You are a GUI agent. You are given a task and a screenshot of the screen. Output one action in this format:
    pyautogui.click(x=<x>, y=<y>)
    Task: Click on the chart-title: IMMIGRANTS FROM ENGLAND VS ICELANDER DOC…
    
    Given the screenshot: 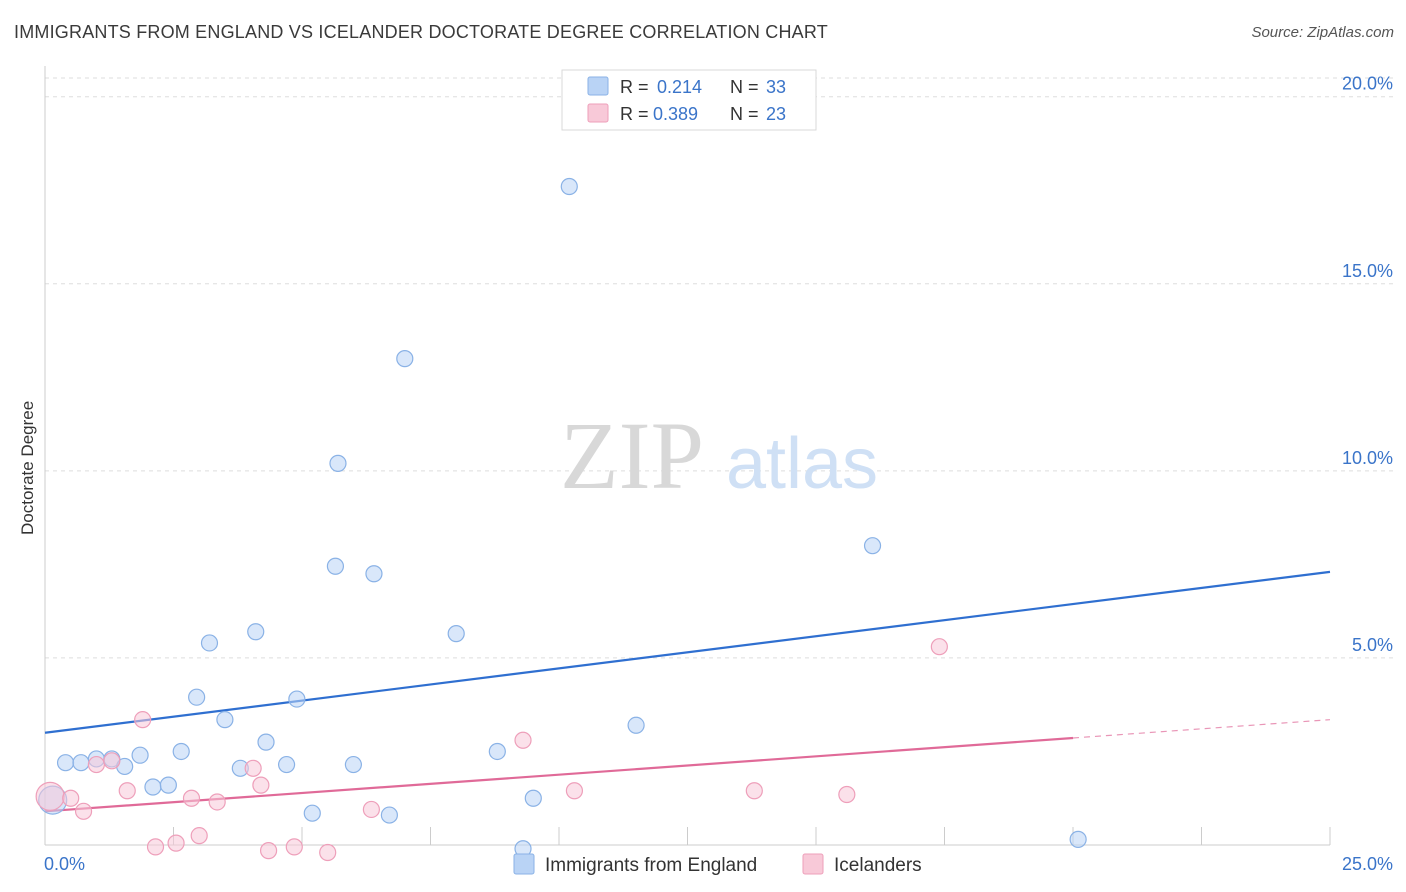 What is the action you would take?
    pyautogui.click(x=421, y=32)
    